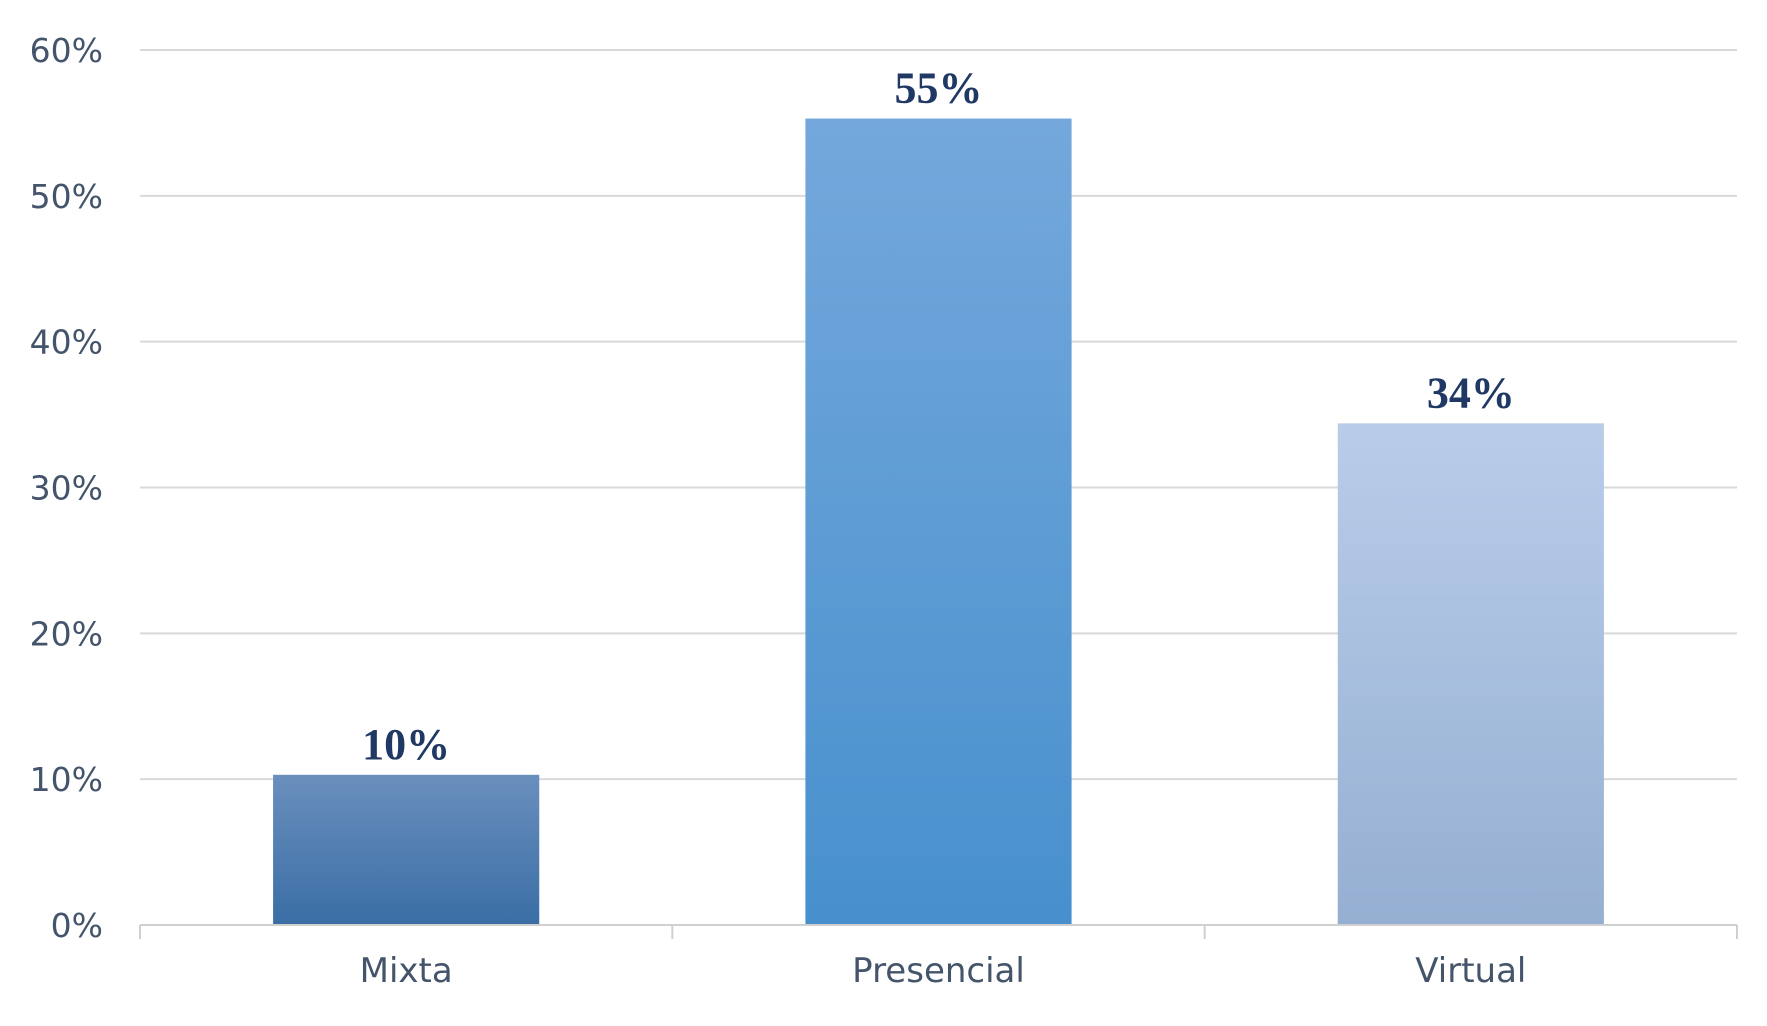  I want to click on x-category-label: Mixta, so click(406, 971).